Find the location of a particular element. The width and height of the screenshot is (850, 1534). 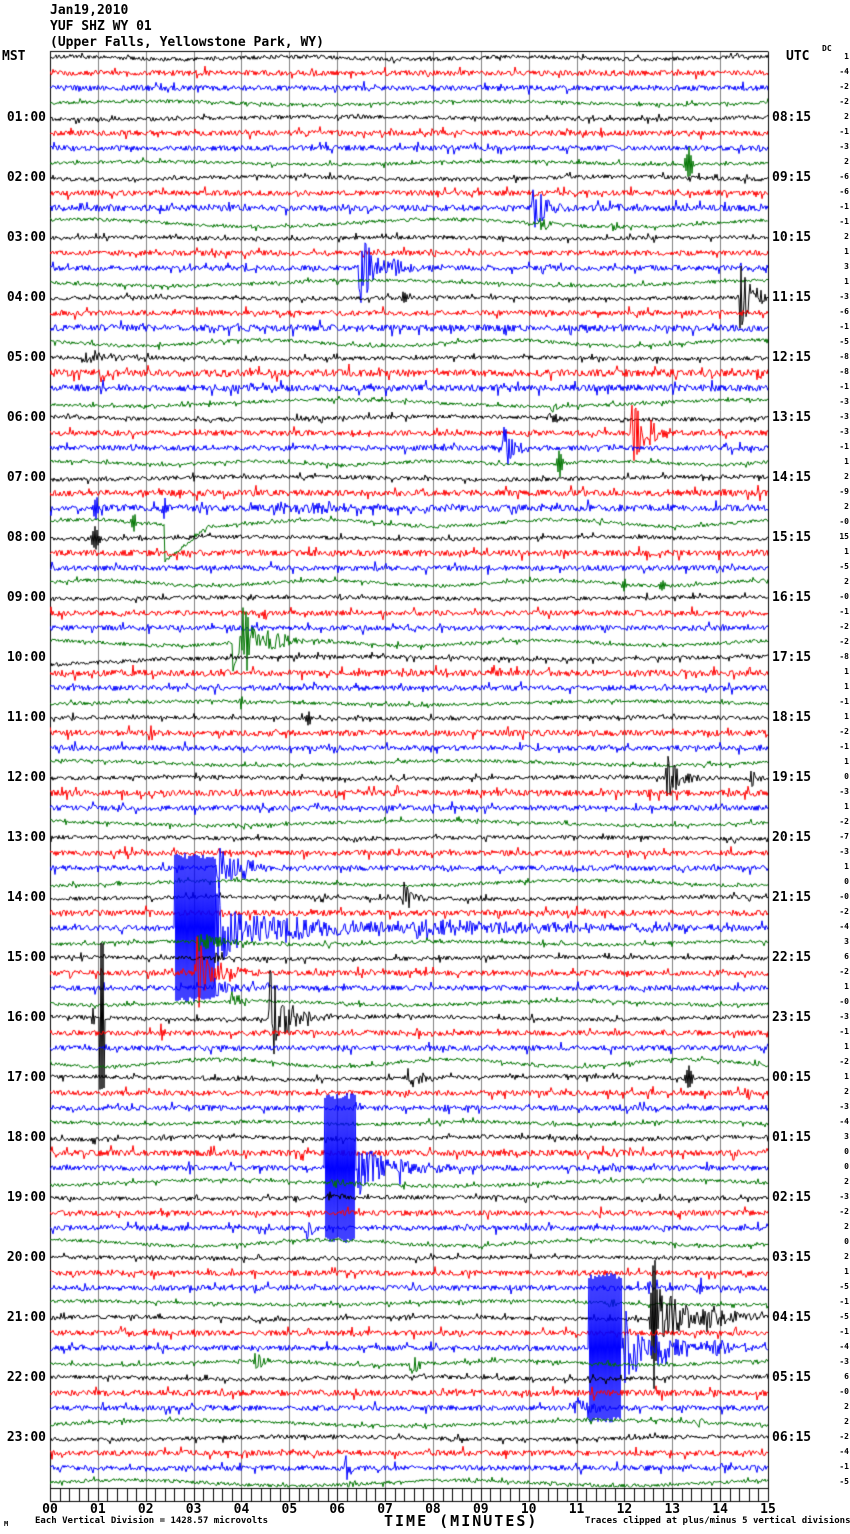

footer-corner-mark: M is located at coordinates (6, 1524).